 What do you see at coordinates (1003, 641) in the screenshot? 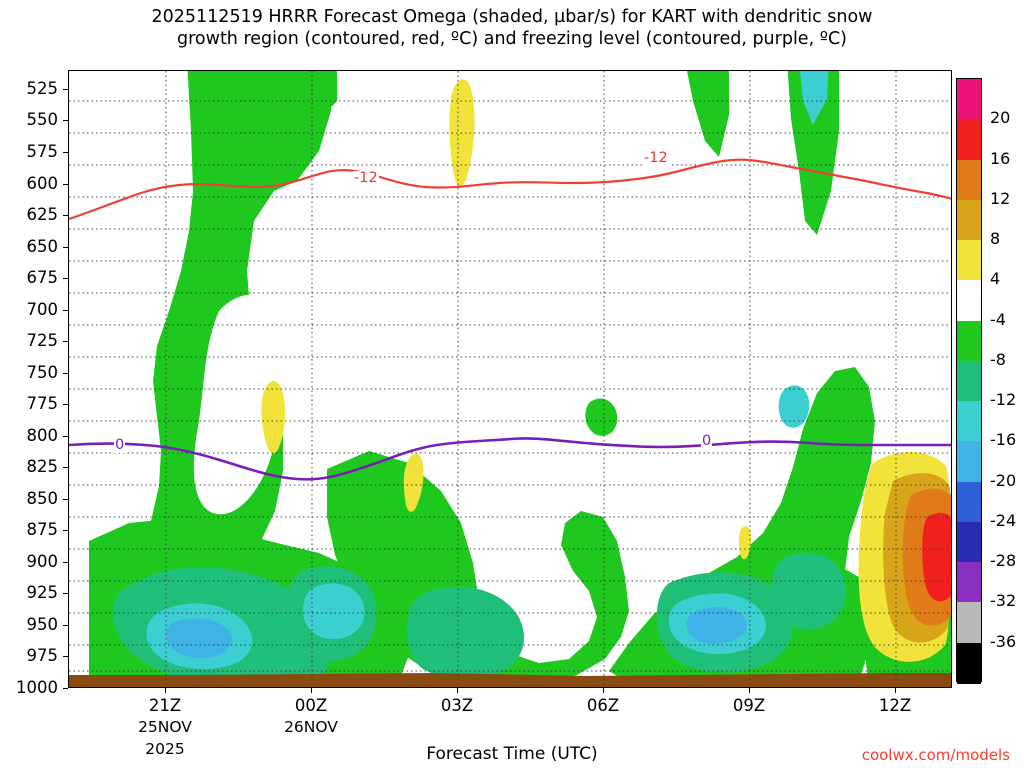
I see `colorbar-tick-label: -36` at bounding box center [1003, 641].